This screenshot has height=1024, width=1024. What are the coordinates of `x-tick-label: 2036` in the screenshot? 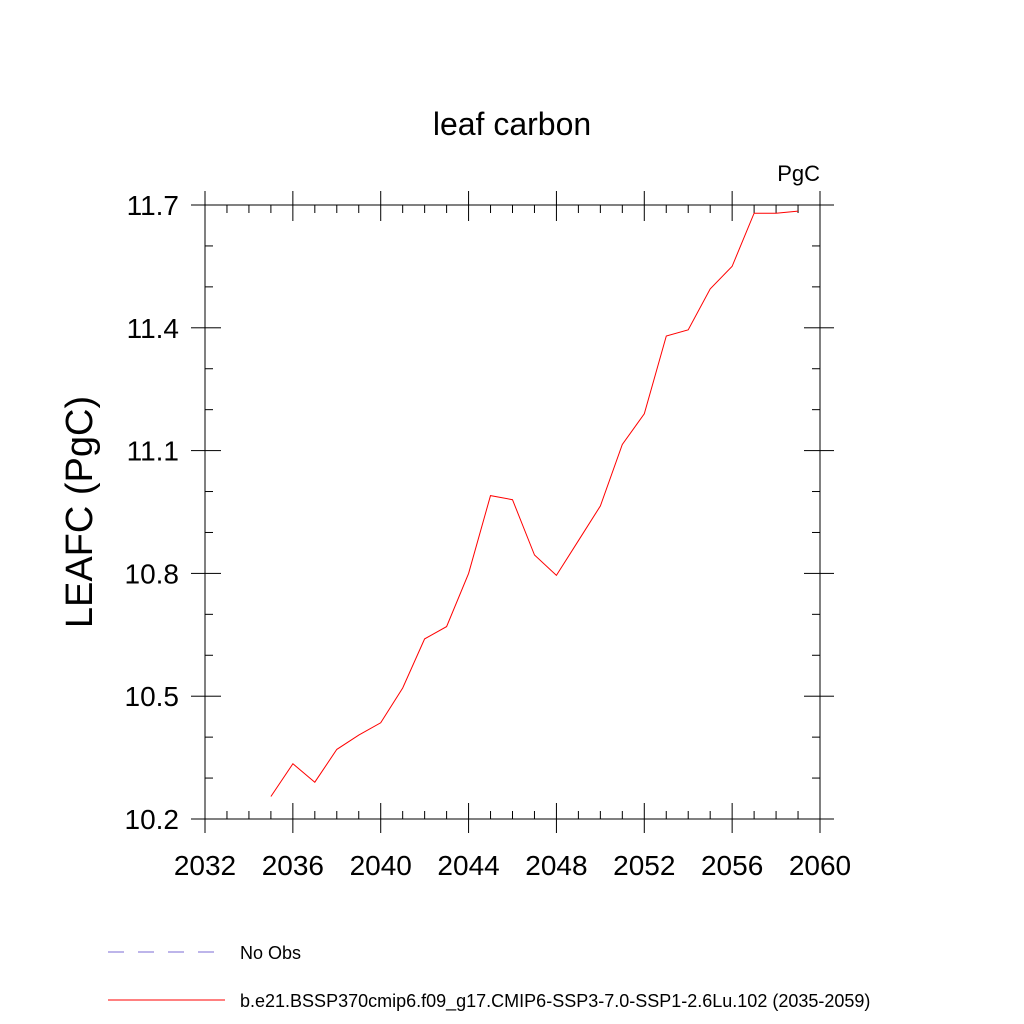 It's located at (293, 865).